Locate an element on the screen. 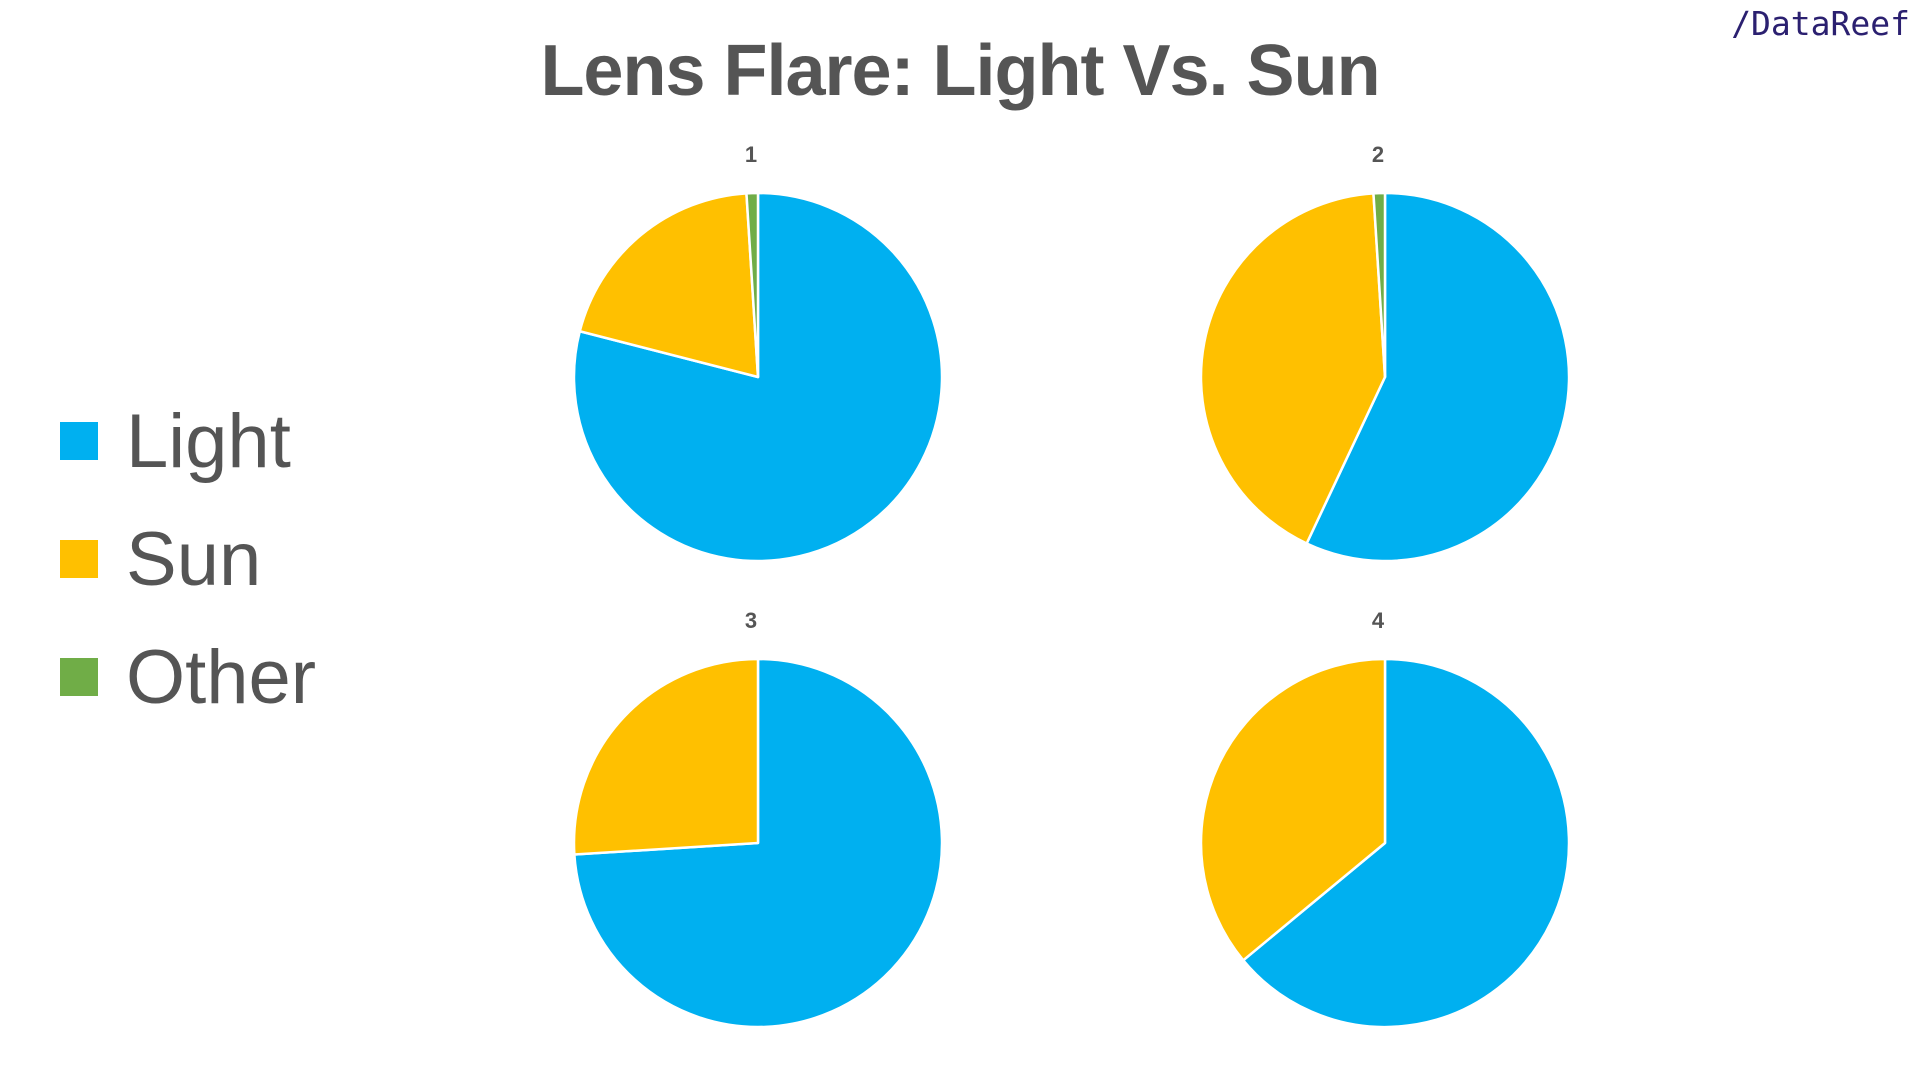  pie-title-3: 3 is located at coordinates (751, 620).